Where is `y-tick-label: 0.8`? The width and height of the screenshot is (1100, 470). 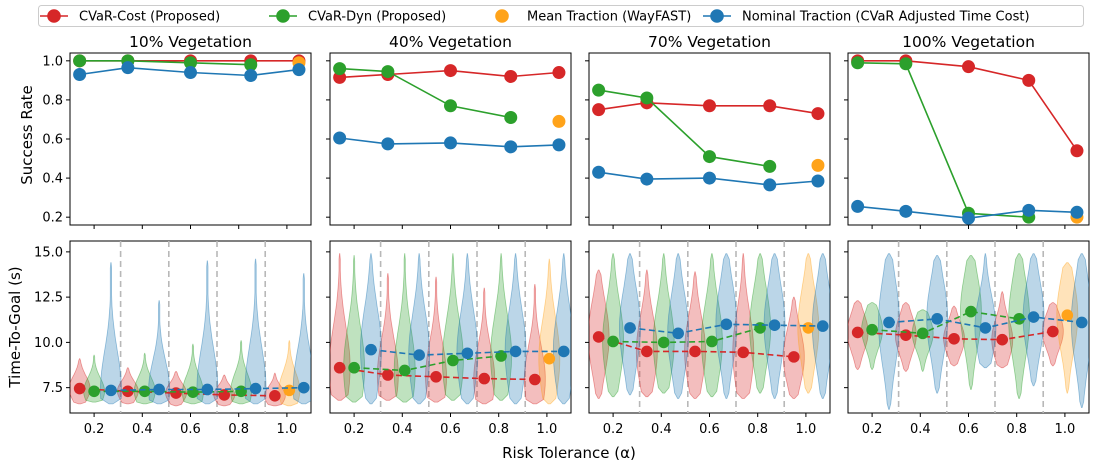 y-tick-label: 0.8 is located at coordinates (52, 100).